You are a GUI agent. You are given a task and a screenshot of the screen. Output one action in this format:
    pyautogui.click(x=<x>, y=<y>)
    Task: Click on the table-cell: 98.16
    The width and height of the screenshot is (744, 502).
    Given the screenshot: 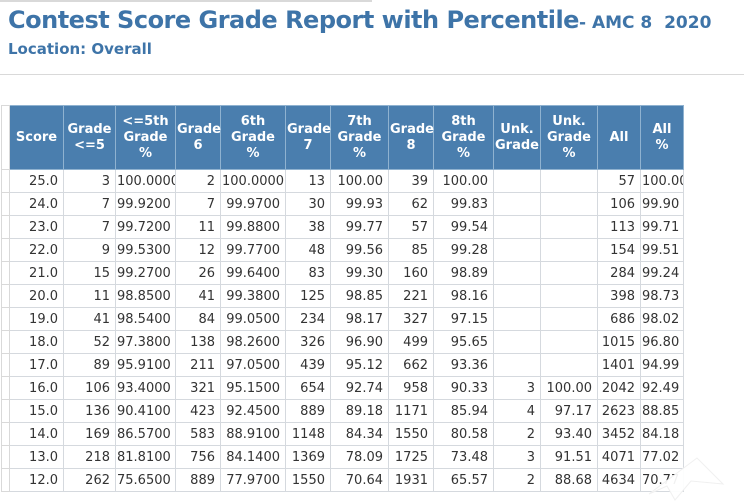 What is the action you would take?
    pyautogui.click(x=463, y=296)
    